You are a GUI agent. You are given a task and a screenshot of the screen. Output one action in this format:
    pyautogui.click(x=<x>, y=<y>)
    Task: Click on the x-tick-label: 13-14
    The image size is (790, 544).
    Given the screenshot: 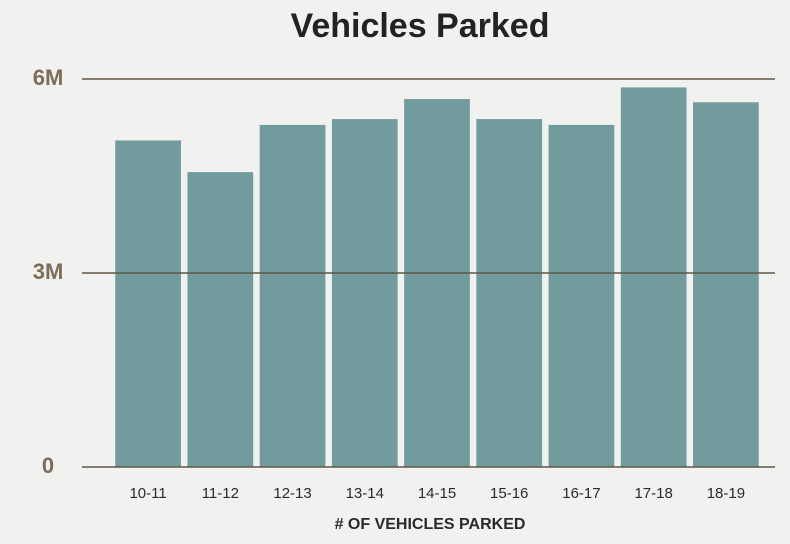 What is the action you would take?
    pyautogui.click(x=365, y=493)
    